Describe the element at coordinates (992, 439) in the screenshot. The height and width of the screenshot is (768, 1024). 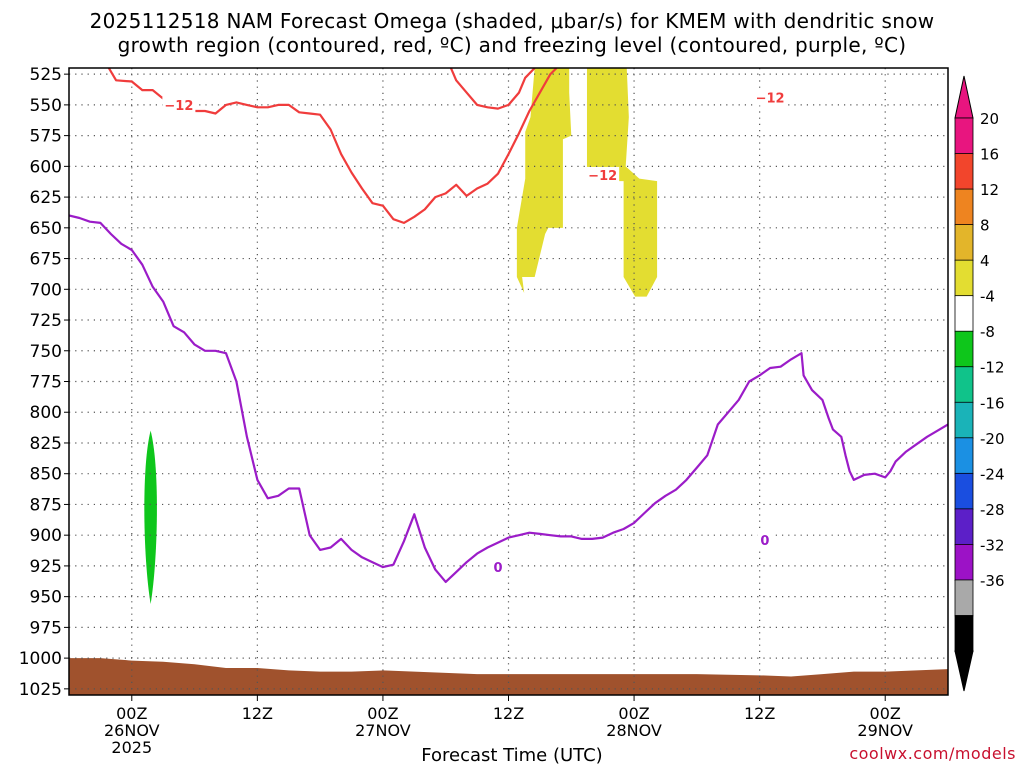
I see `colorbar-label: -20` at that location.